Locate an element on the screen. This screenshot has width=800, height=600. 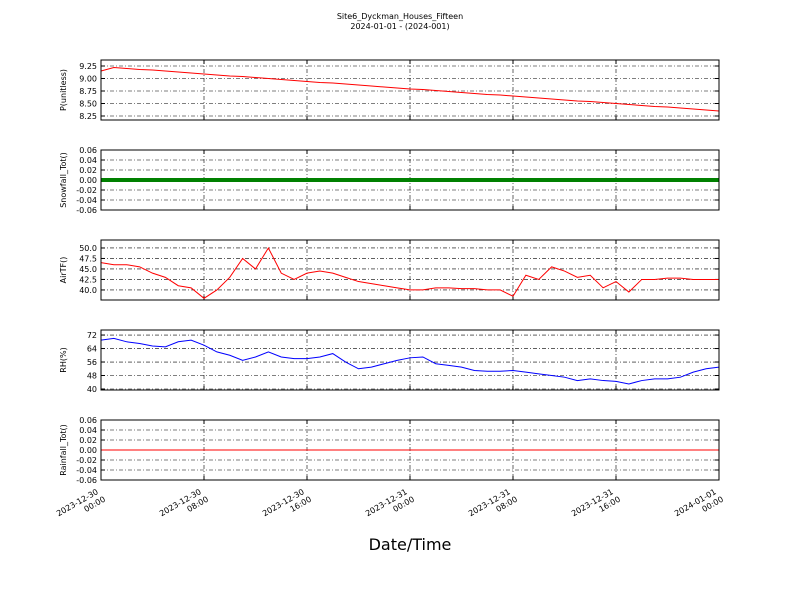
y-tick-label: 9.25 is located at coordinates (88, 66).